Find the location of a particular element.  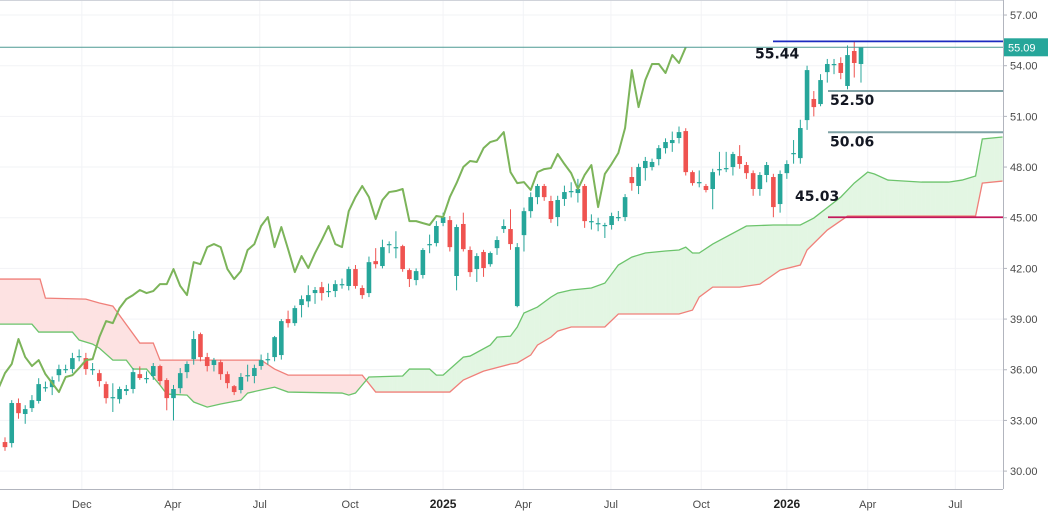

price-axis-label: 57.00 is located at coordinates (1024, 16).